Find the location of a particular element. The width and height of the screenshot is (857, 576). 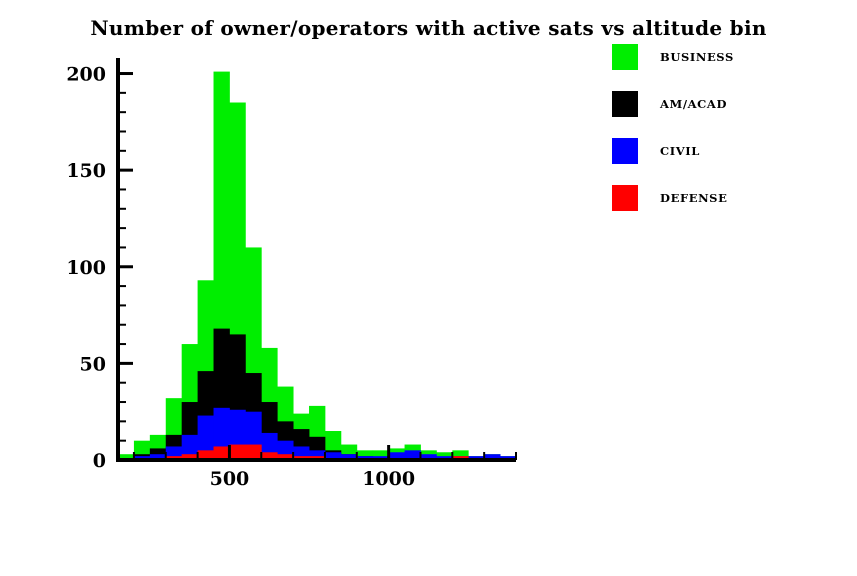

bars-am-acad is located at coordinates (317, 394).